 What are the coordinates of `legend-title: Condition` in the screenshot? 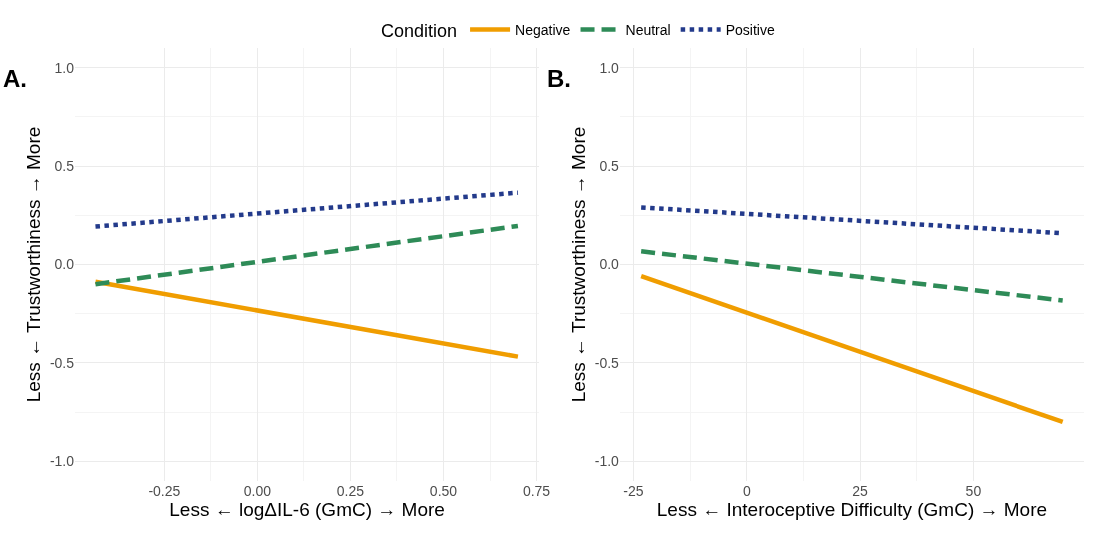 It's located at (419, 31).